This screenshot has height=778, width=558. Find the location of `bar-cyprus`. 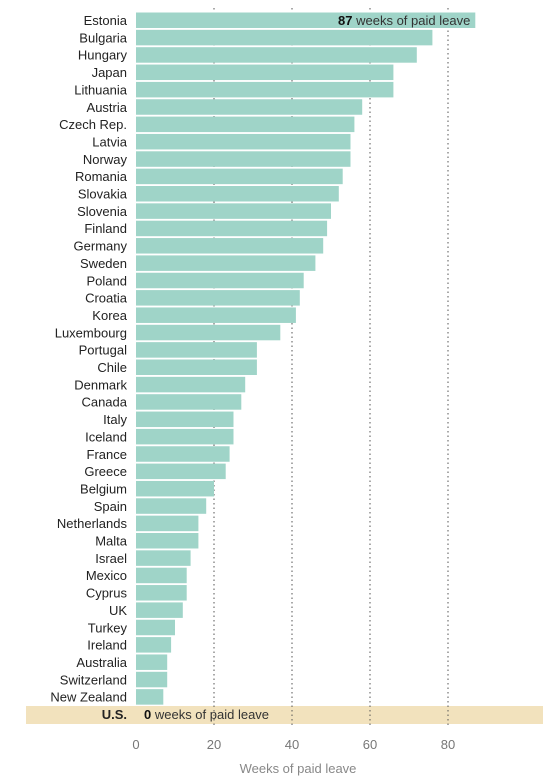

bar-cyprus is located at coordinates (161, 593).